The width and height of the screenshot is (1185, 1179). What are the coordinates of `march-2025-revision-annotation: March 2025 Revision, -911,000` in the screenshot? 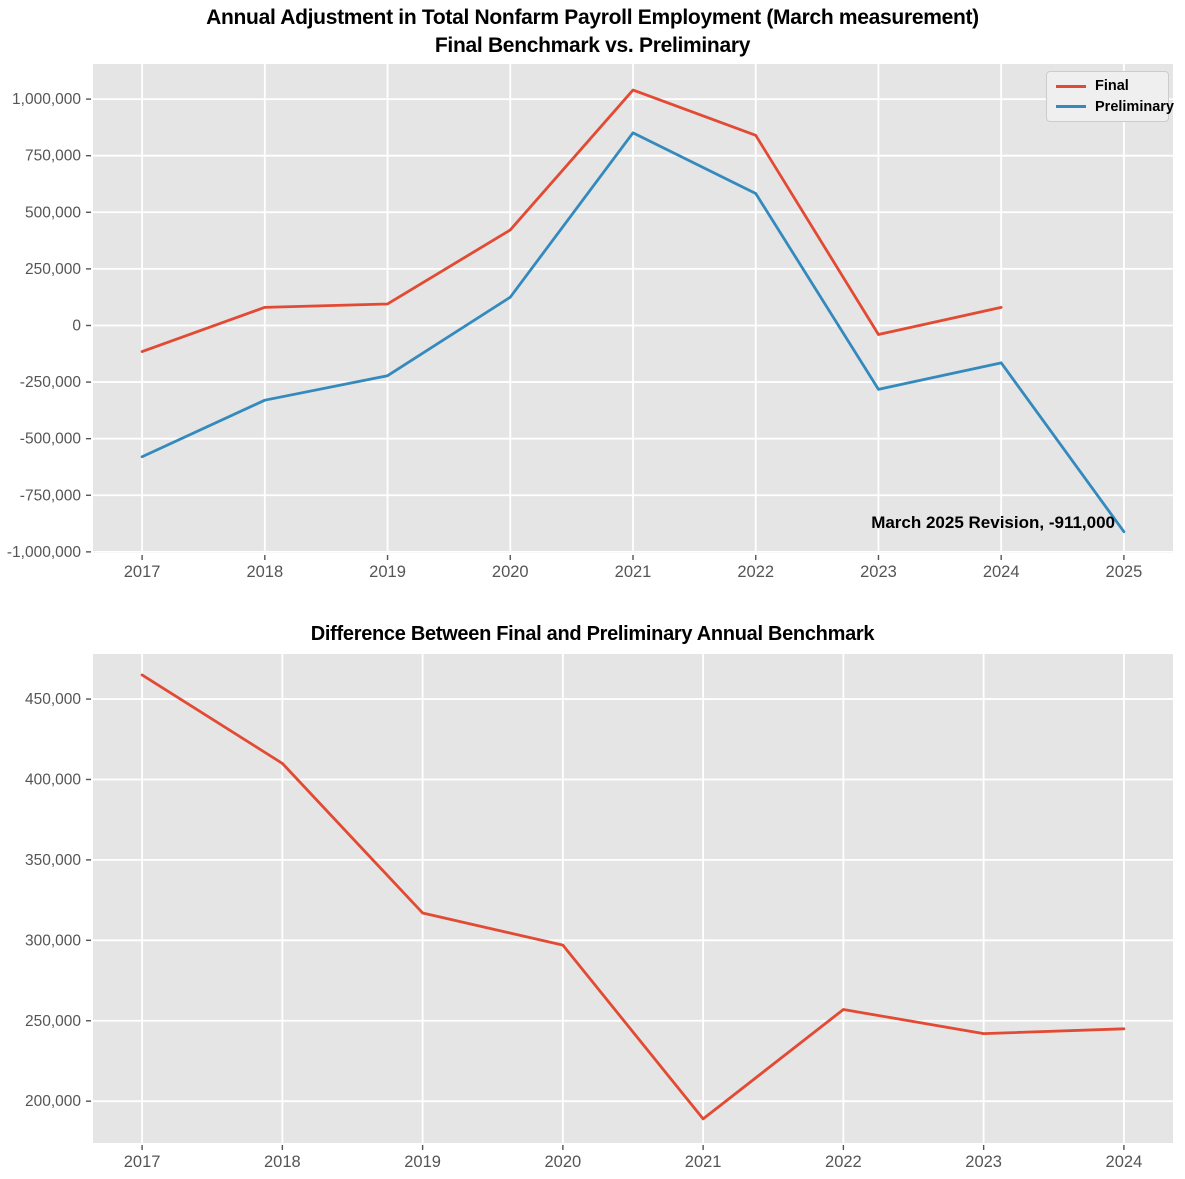 It's located at (993, 522).